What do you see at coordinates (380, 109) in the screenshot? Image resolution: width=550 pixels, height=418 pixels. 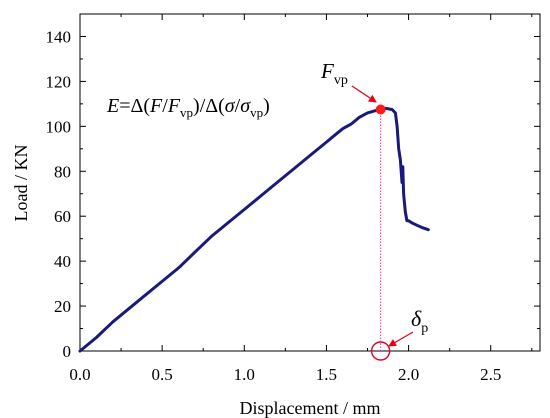 I see `peak-load-point` at bounding box center [380, 109].